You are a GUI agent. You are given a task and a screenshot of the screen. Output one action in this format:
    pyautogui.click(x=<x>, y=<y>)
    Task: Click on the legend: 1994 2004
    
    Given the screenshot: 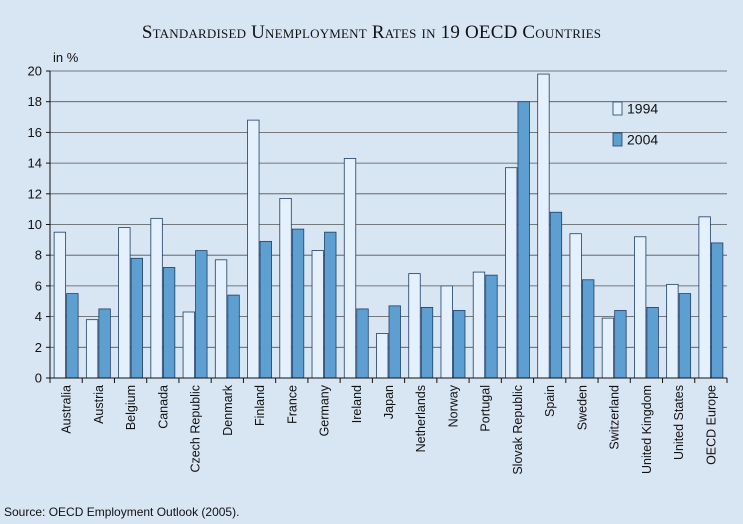 What is the action you would take?
    pyautogui.click(x=635, y=124)
    